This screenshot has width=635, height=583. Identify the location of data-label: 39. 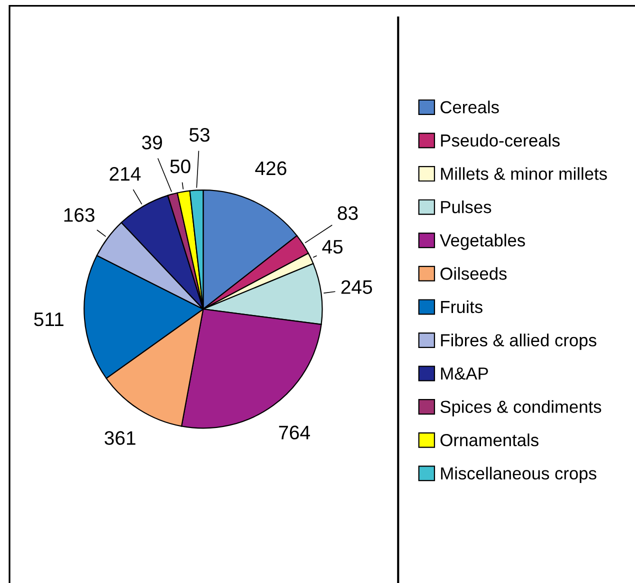
(152, 143).